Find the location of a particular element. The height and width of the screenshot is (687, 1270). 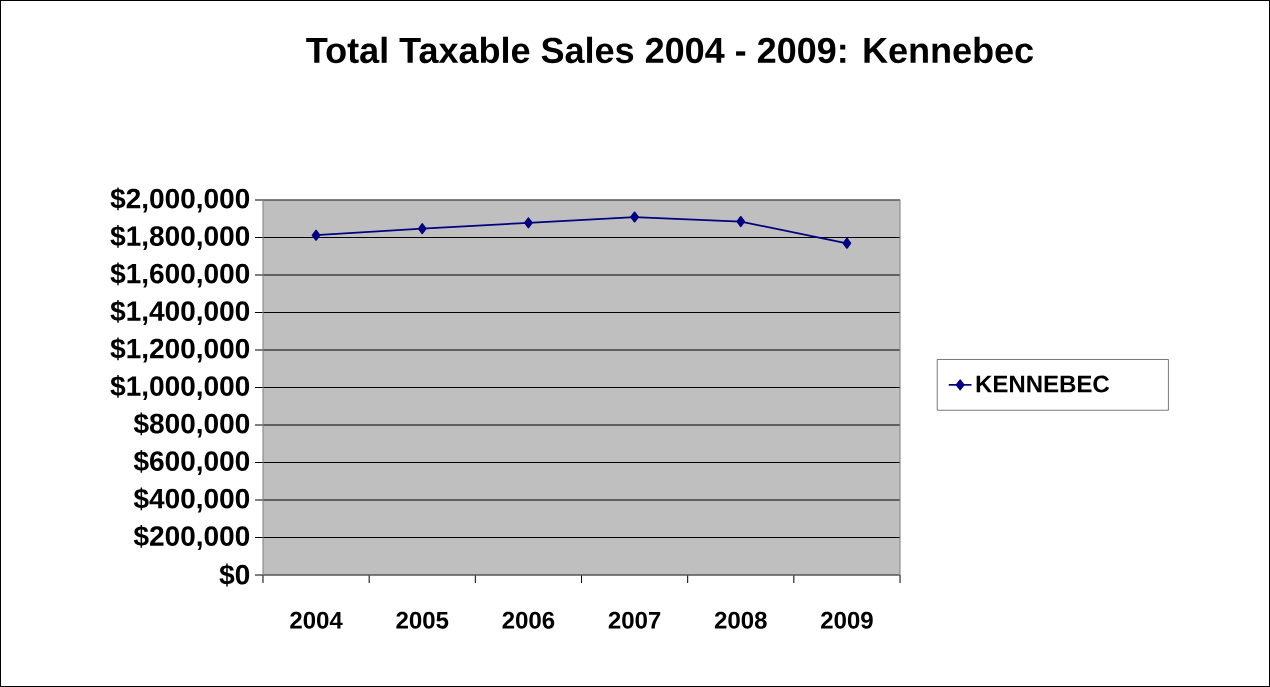

legend-label: KENNEBEC is located at coordinates (1043, 384).